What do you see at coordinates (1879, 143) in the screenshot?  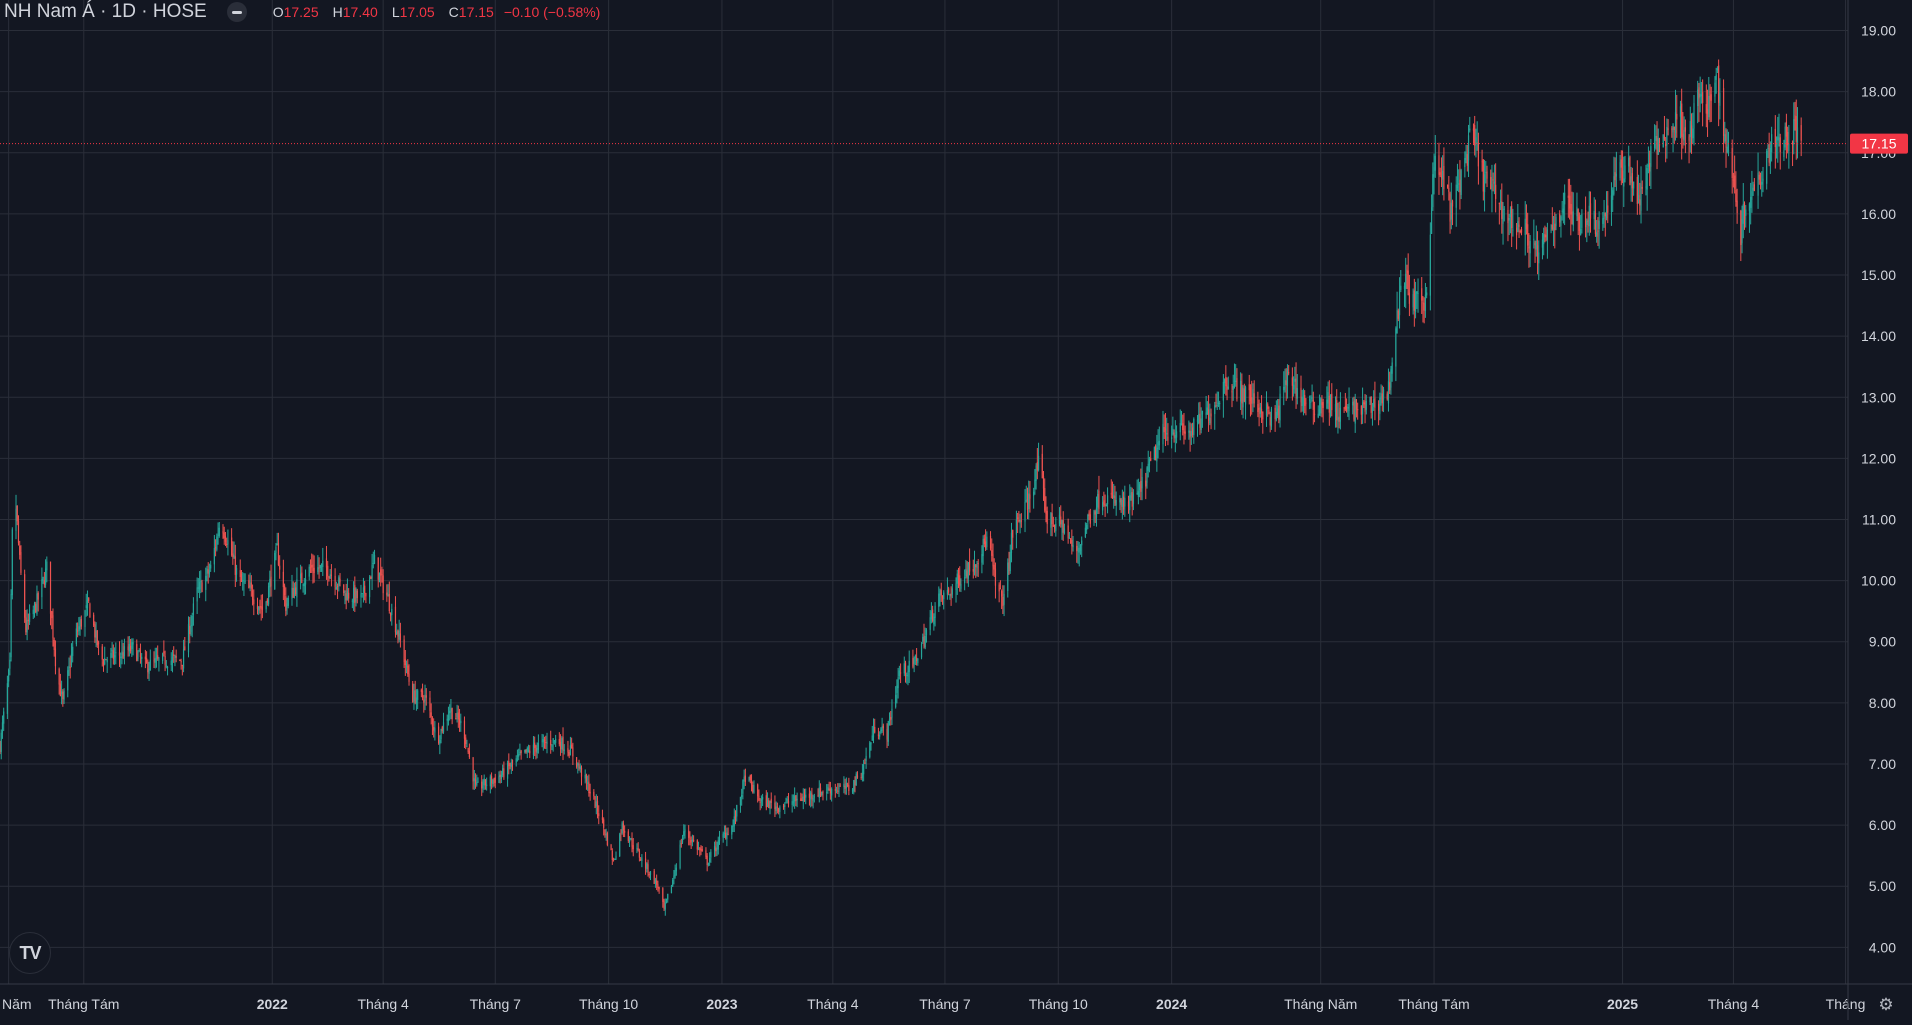 I see `last-price-badge` at bounding box center [1879, 143].